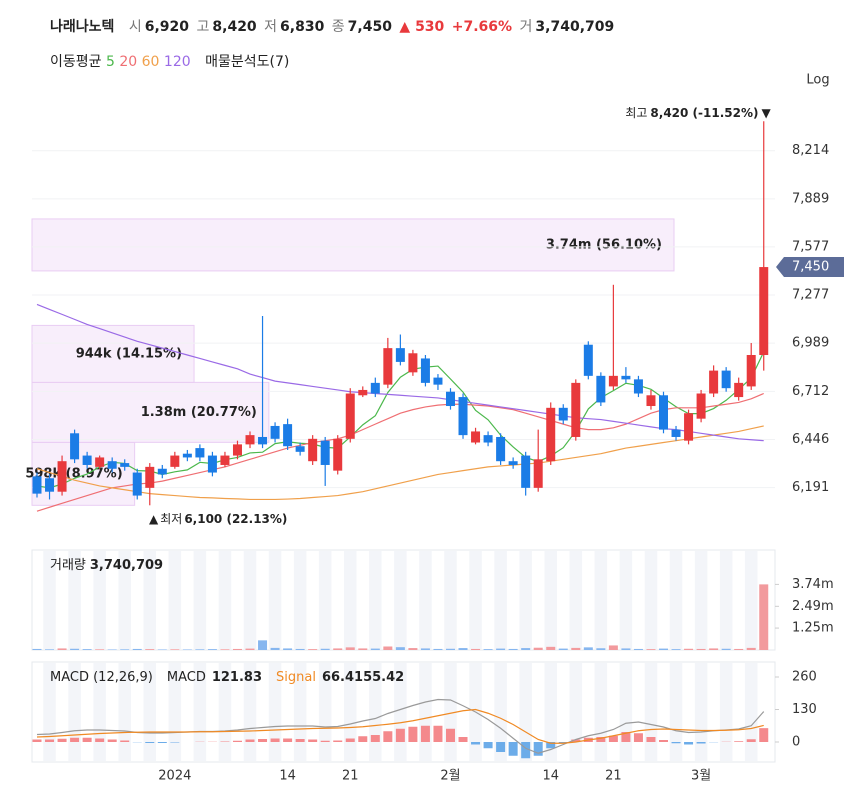 Image resolution: width=844 pixels, height=791 pixels. Describe the element at coordinates (370, 27) in the screenshot. I see `header-value: 7,450` at that location.